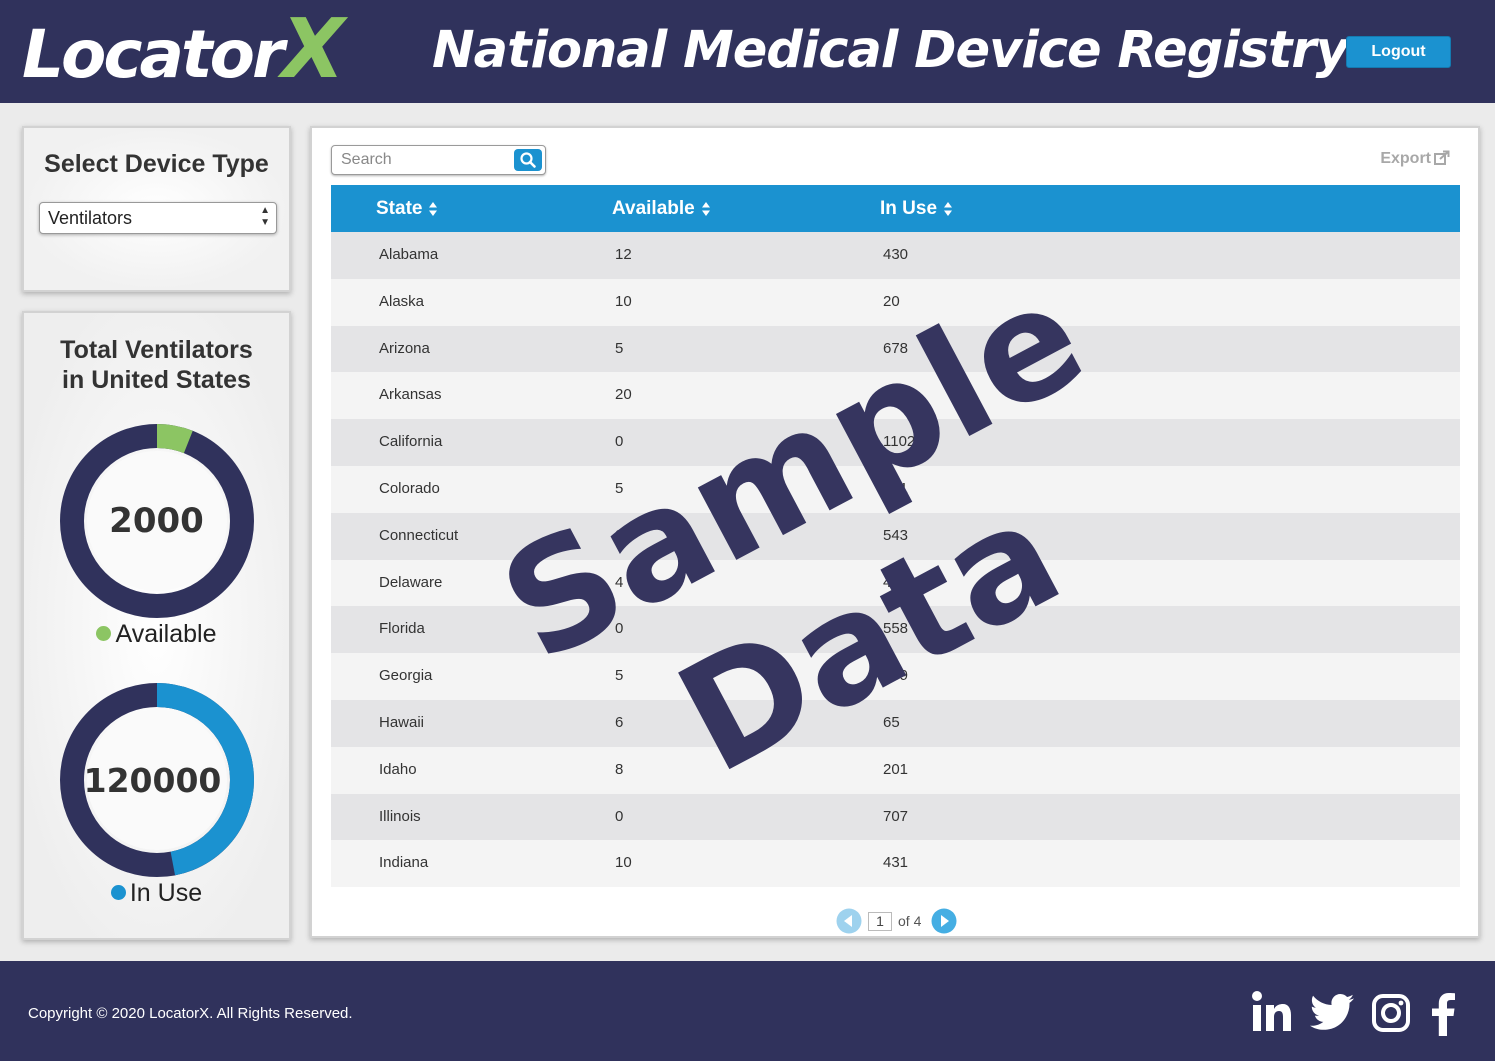  Describe the element at coordinates (910, 921) in the screenshot. I see `page-count-label: of 4` at that location.